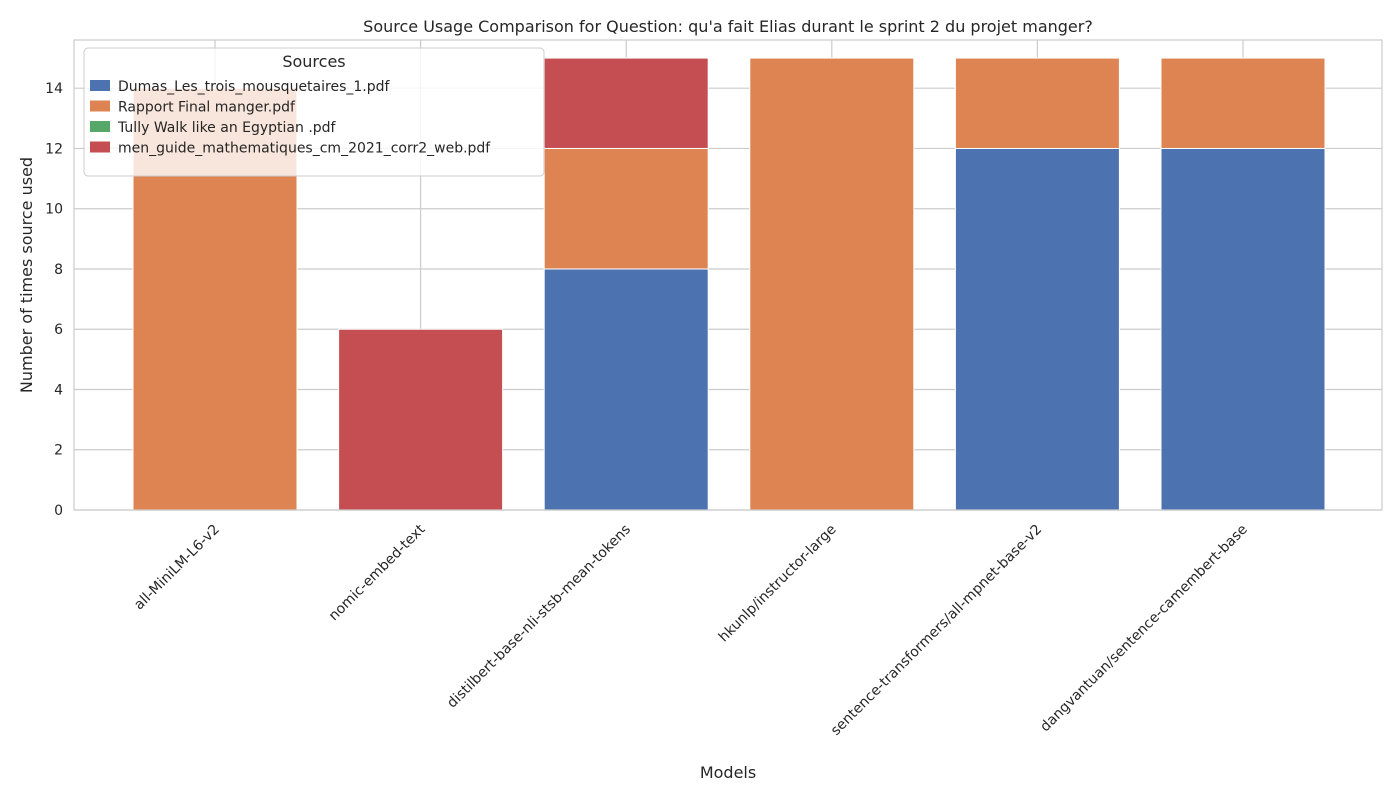  What do you see at coordinates (207, 108) in the screenshot?
I see `legend-entry: Rapport Final manger.pdf` at bounding box center [207, 108].